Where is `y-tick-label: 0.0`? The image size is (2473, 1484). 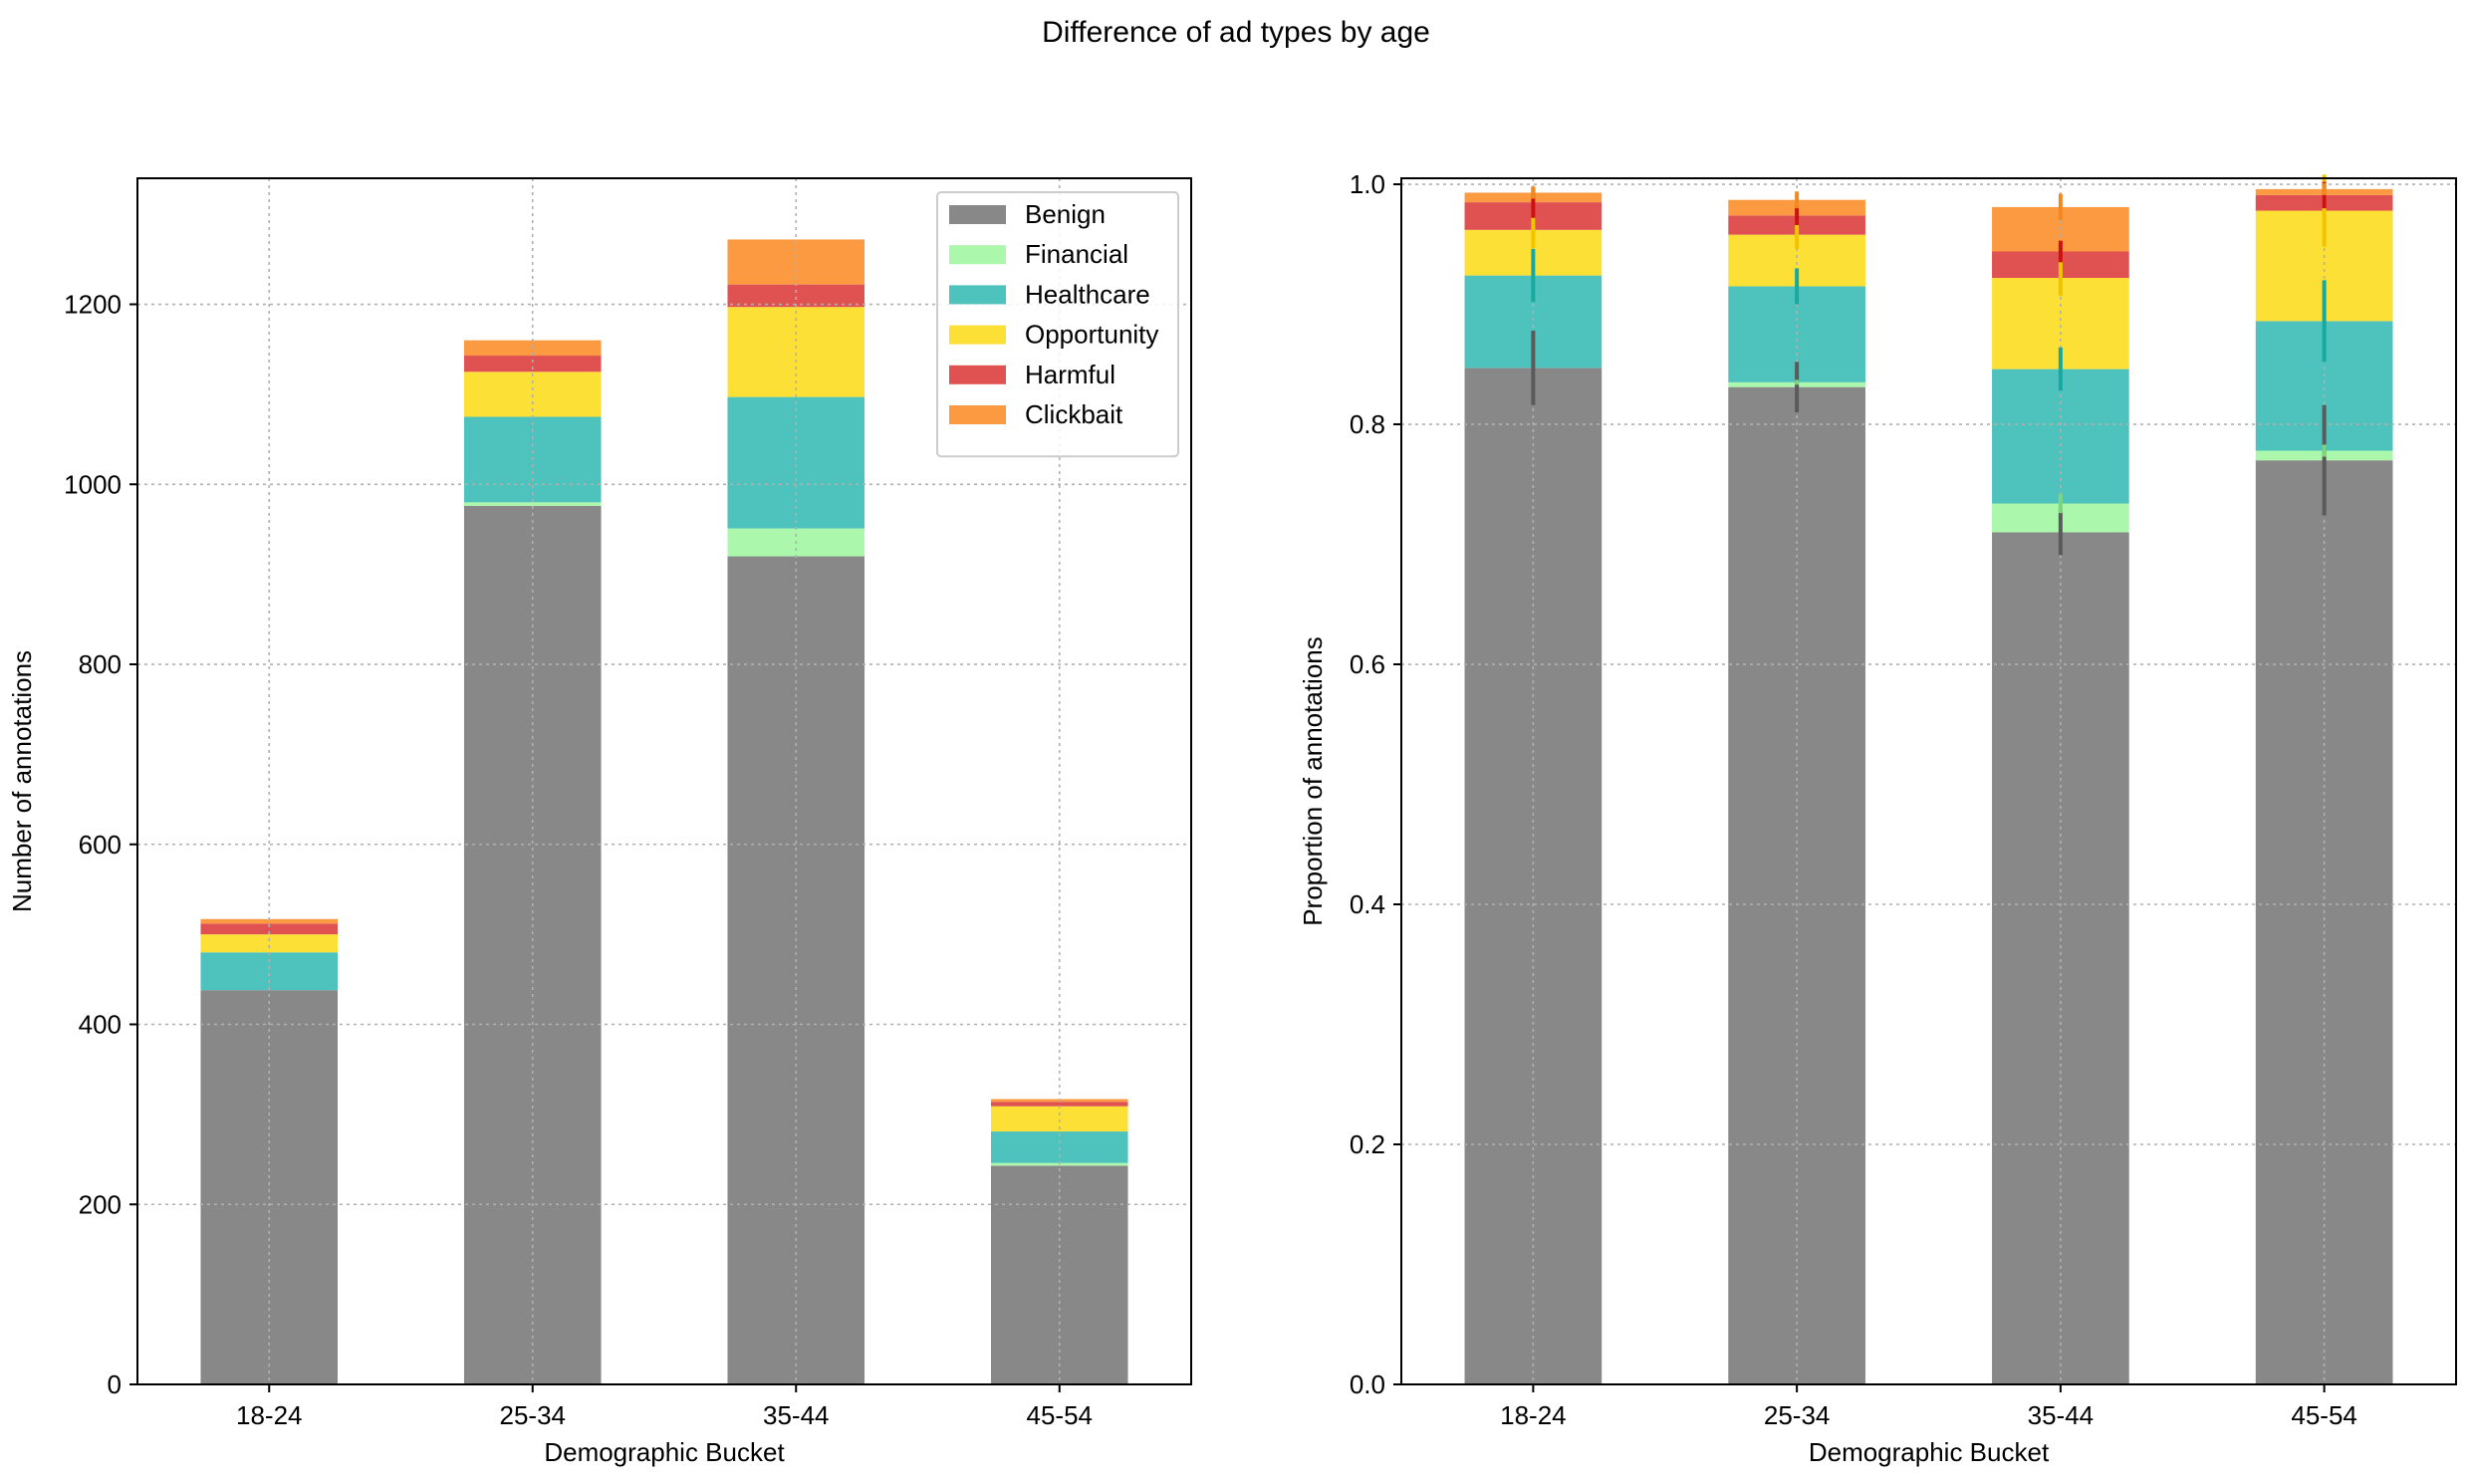 y-tick-label: 0.0 is located at coordinates (1367, 1384).